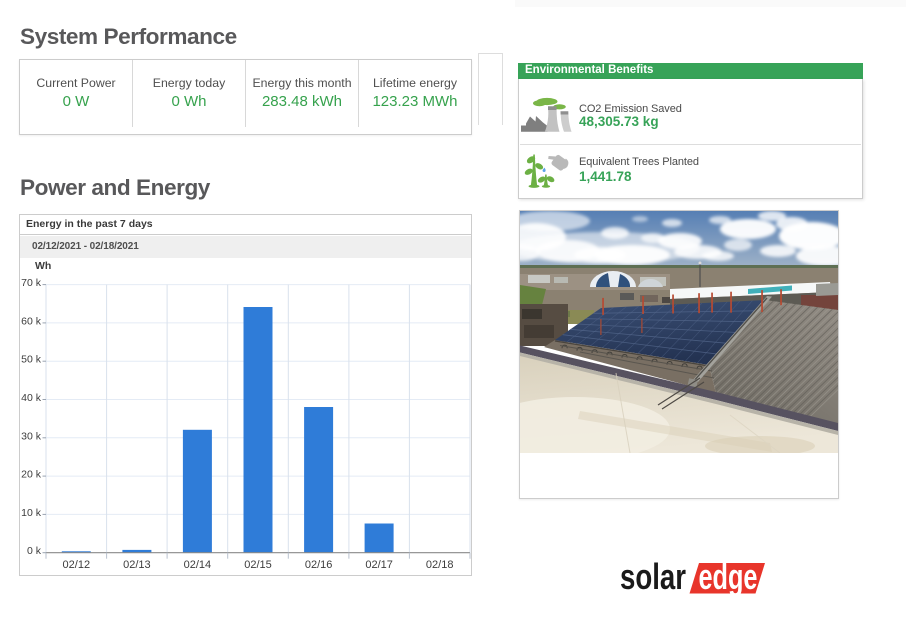 The width and height of the screenshot is (906, 632). Describe the element at coordinates (653, 576) in the screenshot. I see `svg-text: solar` at that location.